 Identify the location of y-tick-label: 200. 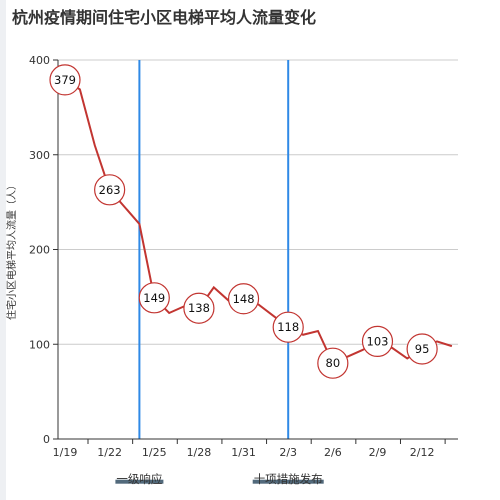
(39, 250).